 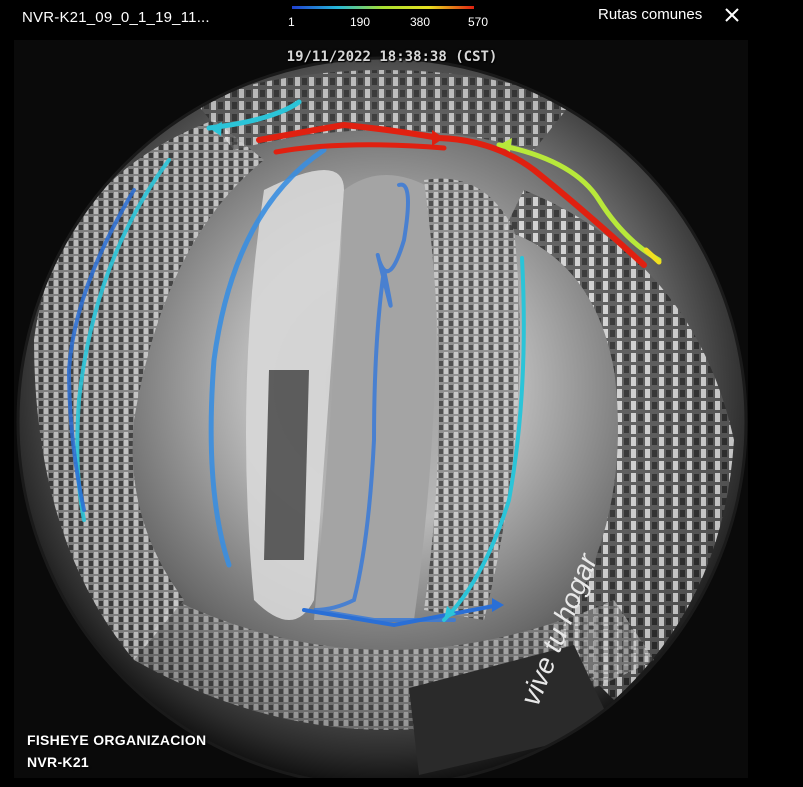 What do you see at coordinates (386, 18) in the screenshot?
I see `heat-legend: 1 190 380 570` at bounding box center [386, 18].